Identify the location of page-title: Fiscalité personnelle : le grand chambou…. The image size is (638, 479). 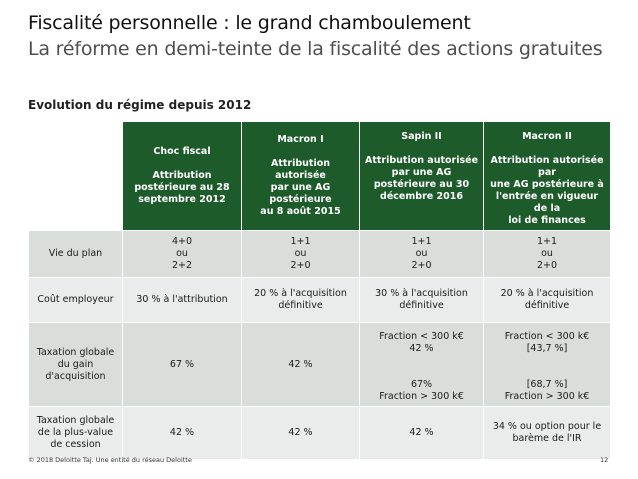
(249, 23).